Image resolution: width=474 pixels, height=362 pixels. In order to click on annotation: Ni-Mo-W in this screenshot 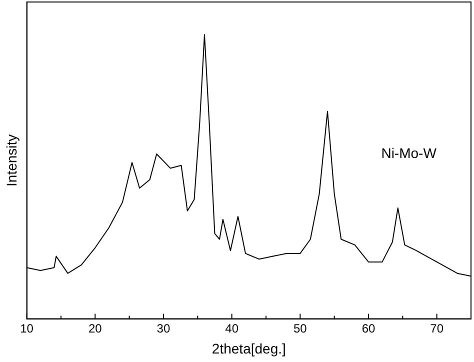, I will do `click(409, 152)`.